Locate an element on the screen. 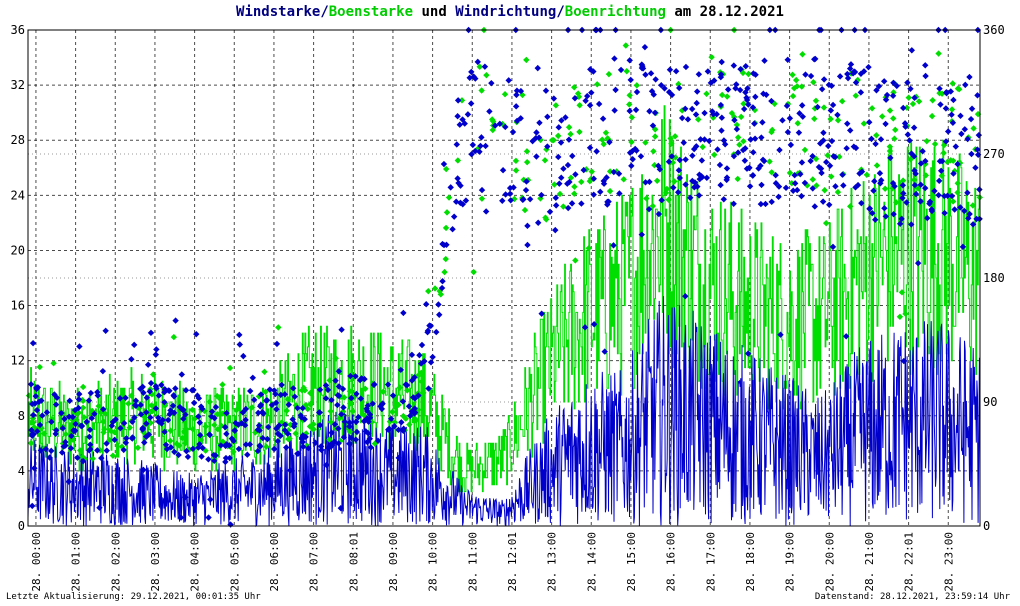 This screenshot has height=606, width=1020. footer-data-status: Datenstand: 28.12.2021, 23:59:14 Uhr is located at coordinates (912, 597).